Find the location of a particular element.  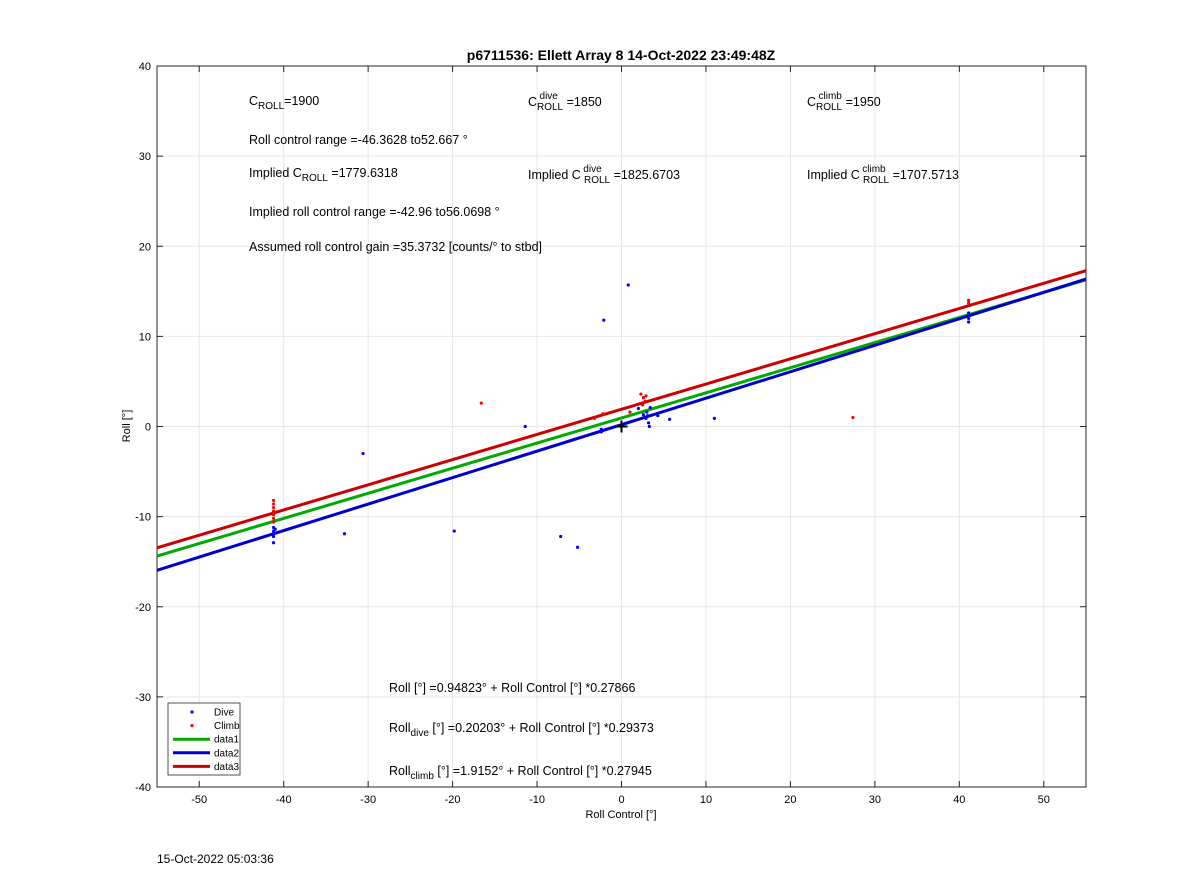

x-tick-label: -10 is located at coordinates (537, 800).